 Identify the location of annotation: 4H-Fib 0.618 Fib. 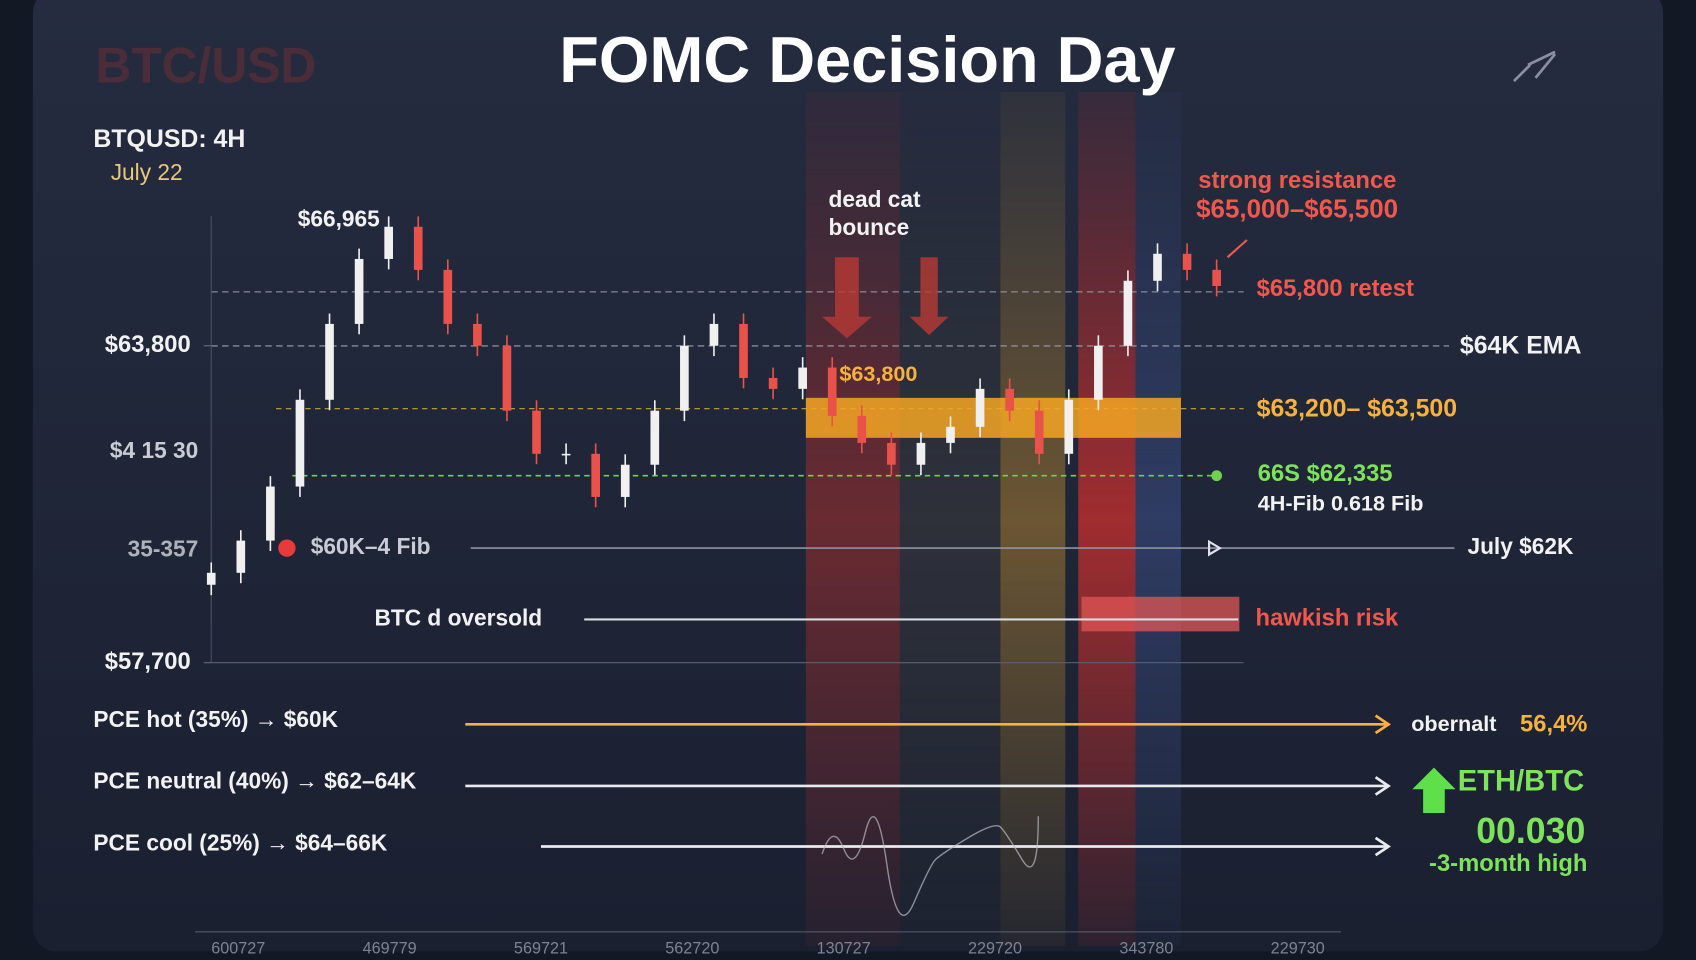
(1341, 503).